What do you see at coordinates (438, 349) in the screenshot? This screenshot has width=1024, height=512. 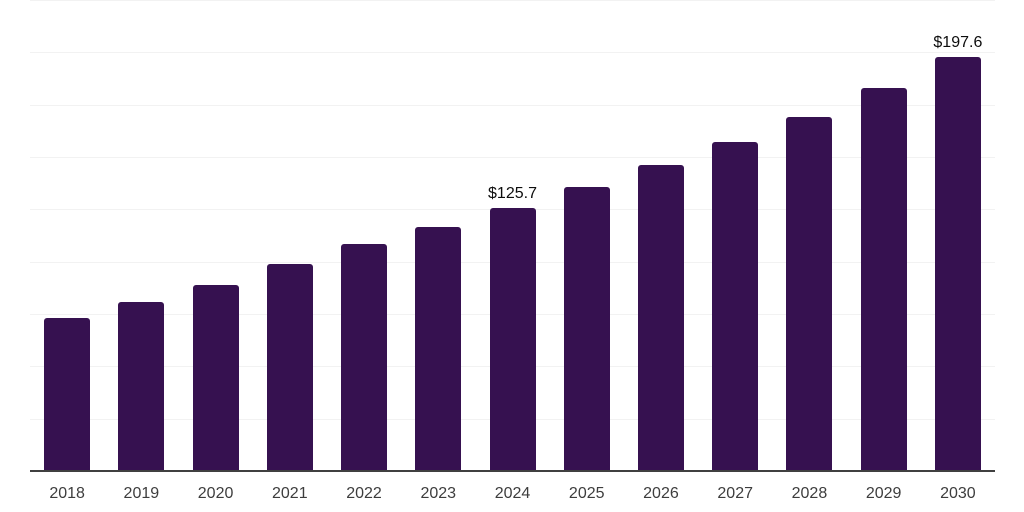 I see `bar-2023` at bounding box center [438, 349].